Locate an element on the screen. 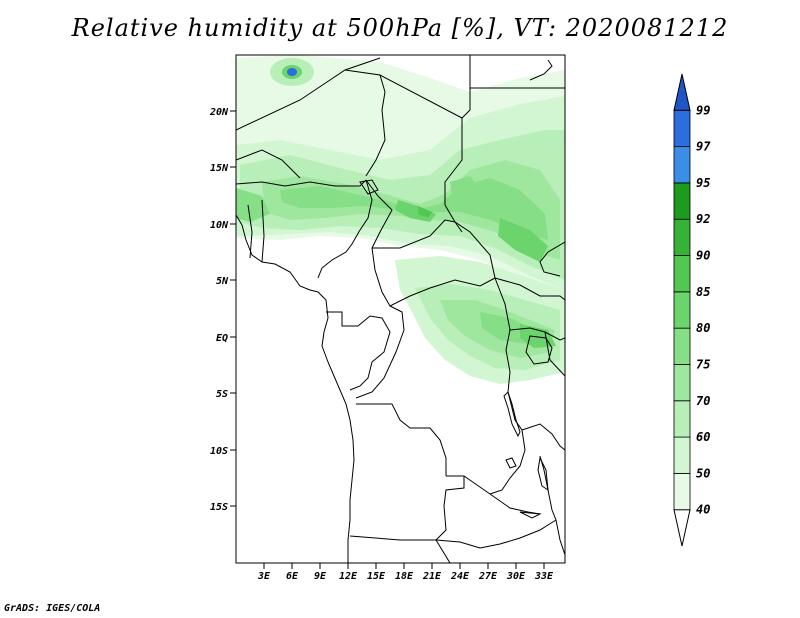 Image resolution: width=800 pixels, height=618 pixels. border-angola-east is located at coordinates (450, 508).